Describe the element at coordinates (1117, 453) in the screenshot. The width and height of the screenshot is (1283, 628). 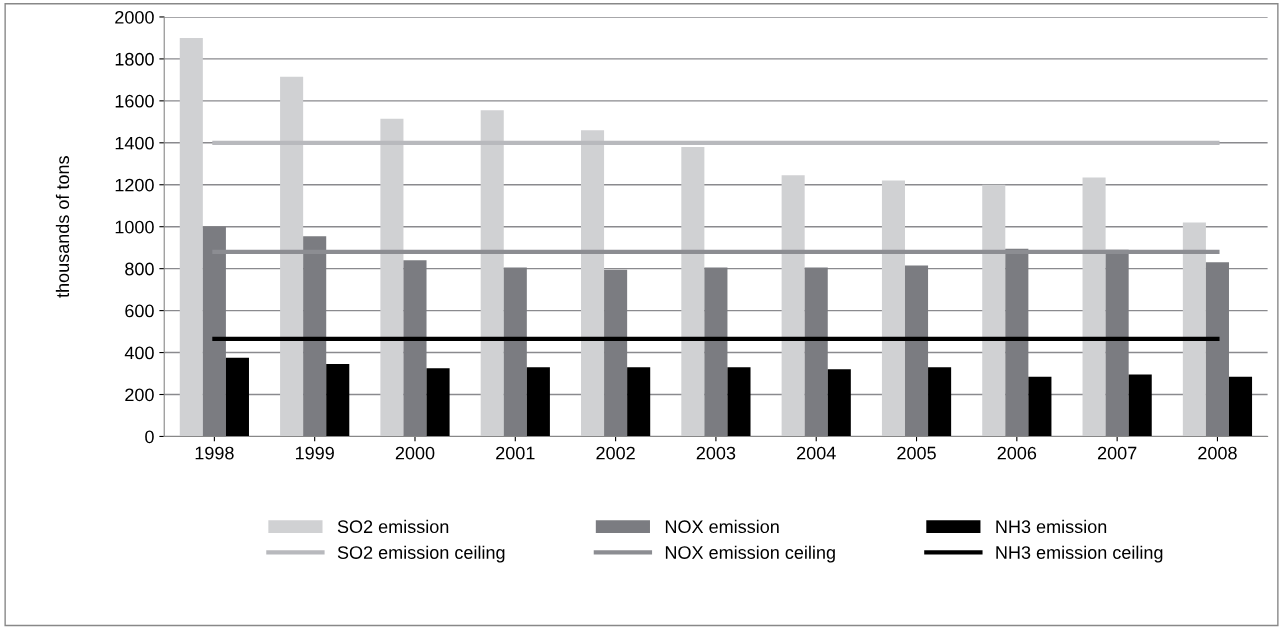
I see `x-tick-label: 2007` at that location.